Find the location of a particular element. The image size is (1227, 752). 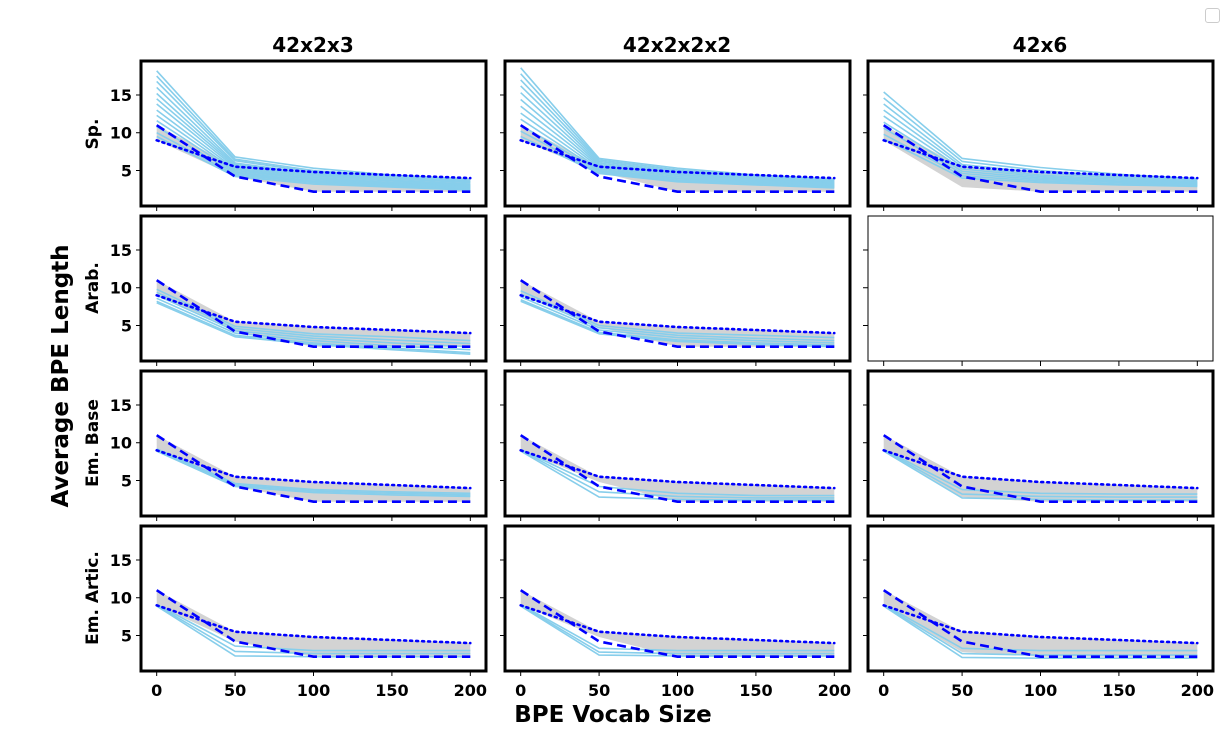

column-title: 42x6 is located at coordinates (1040, 45).